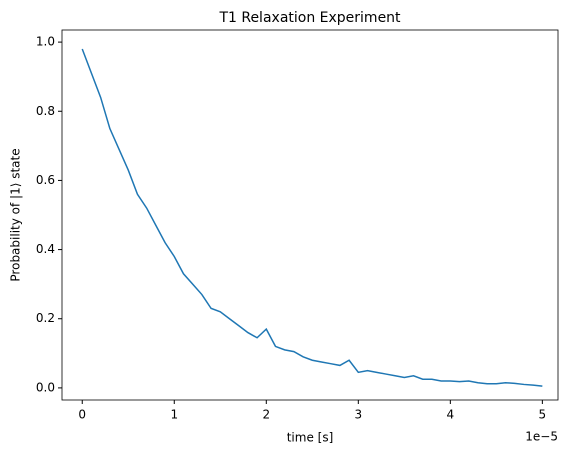 Image resolution: width=567 pixels, height=459 pixels. I want to click on x-axis-label: time [s], so click(310, 438).